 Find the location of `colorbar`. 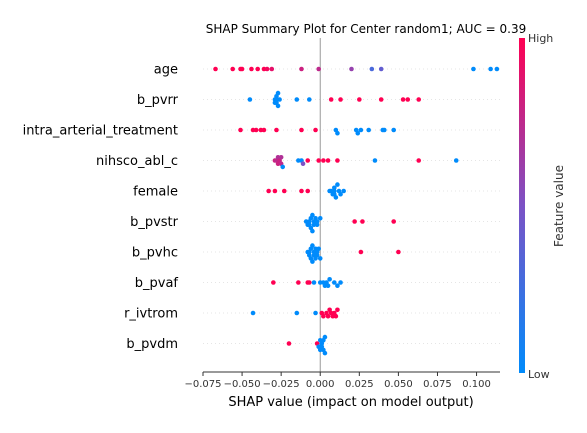

colorbar is located at coordinates (522, 205).